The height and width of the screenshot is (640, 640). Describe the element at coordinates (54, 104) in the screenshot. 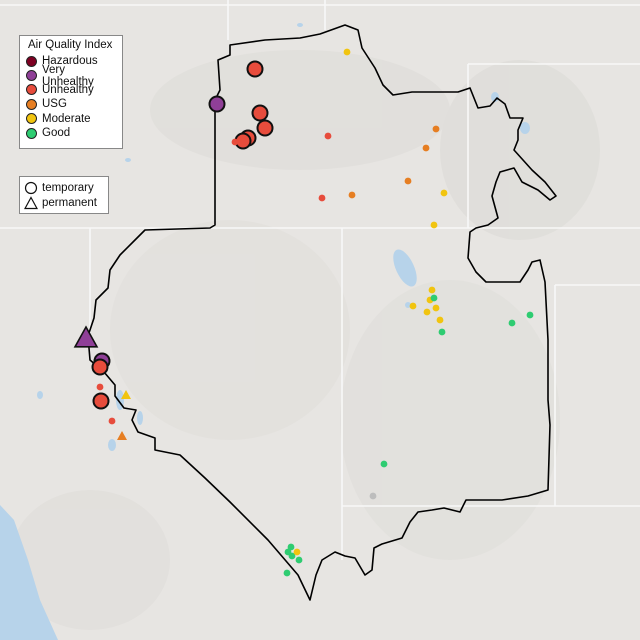

I see `legend-label: USG` at that location.